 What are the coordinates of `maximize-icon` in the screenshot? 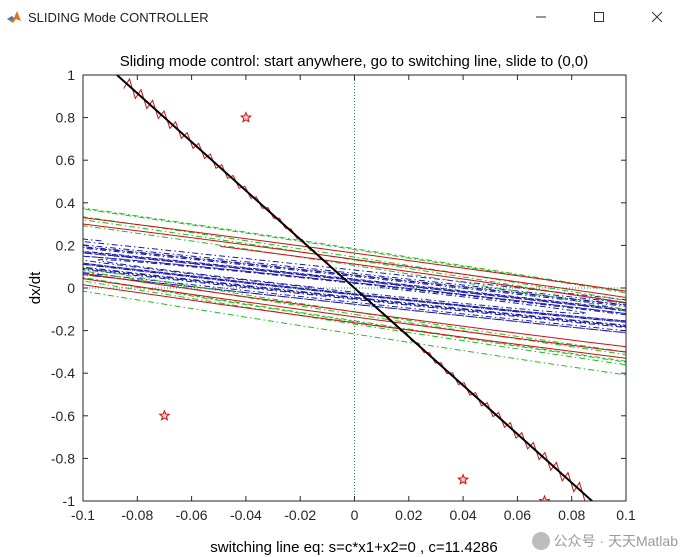 It's located at (599, 17).